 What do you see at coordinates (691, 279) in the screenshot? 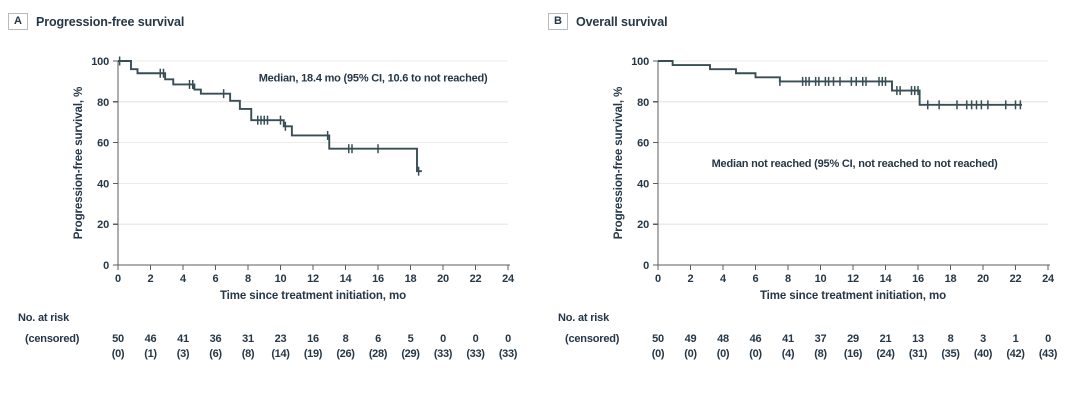
I see `x-tick-label: 2` at bounding box center [691, 279].